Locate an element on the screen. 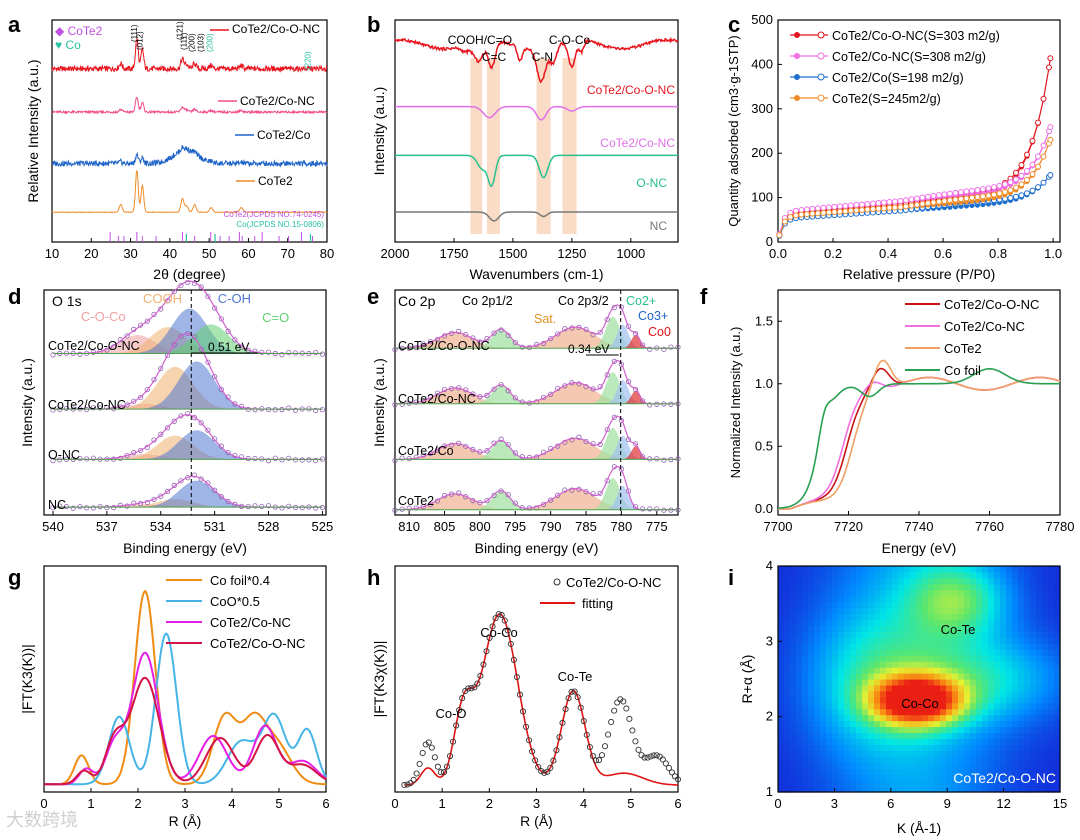  legend-marker is located at coordinates (797, 77).